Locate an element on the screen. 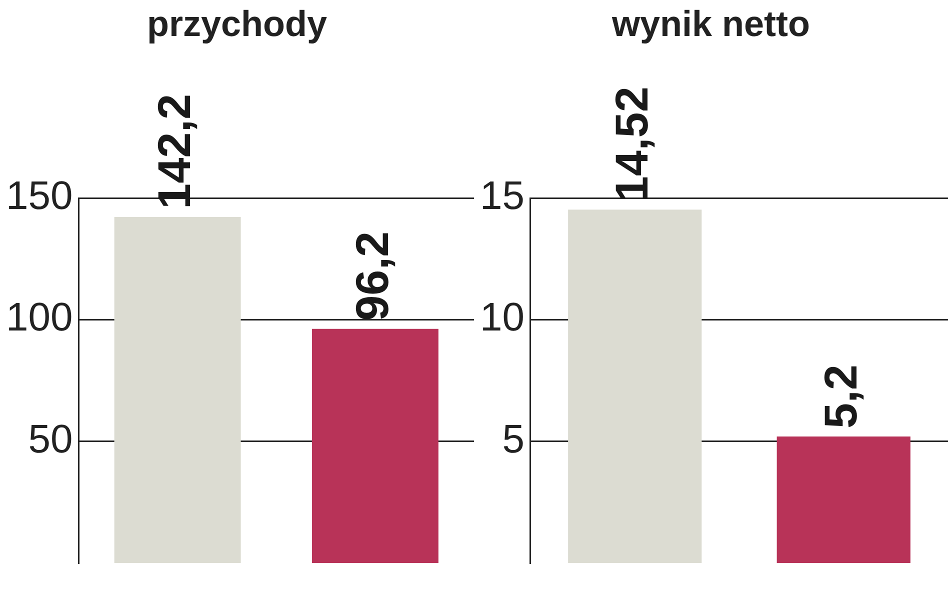 The width and height of the screenshot is (948, 593). chart-title: wynik netto is located at coordinates (711, 24).